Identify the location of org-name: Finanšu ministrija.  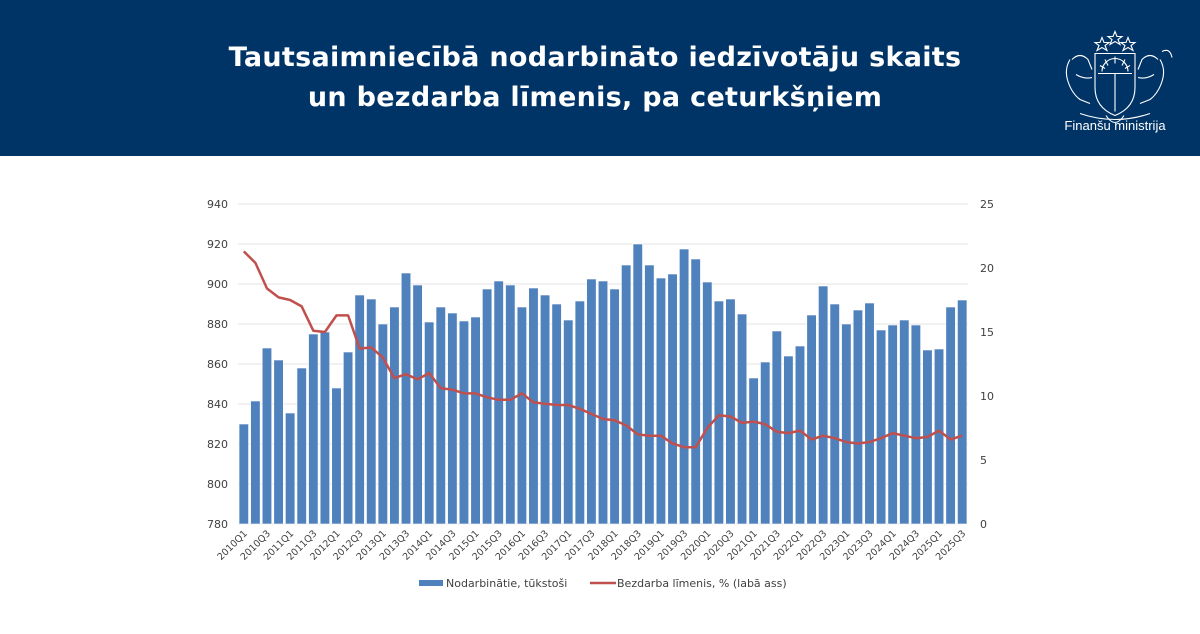
(1115, 125).